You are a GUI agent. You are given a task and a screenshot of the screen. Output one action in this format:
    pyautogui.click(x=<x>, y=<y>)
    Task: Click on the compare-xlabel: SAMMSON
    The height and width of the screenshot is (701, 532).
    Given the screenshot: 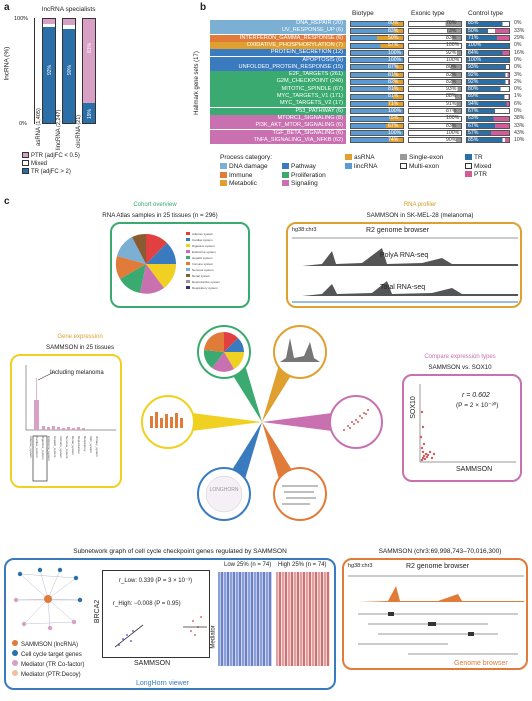 What is the action you would take?
    pyautogui.click(x=474, y=469)
    